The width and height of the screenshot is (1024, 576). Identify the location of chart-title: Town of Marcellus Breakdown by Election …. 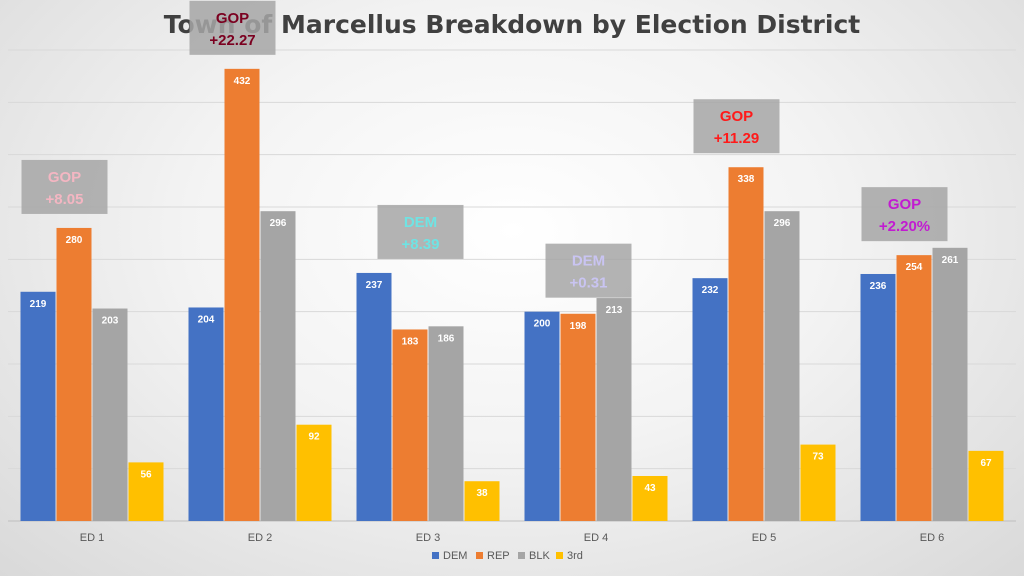
(512, 24).